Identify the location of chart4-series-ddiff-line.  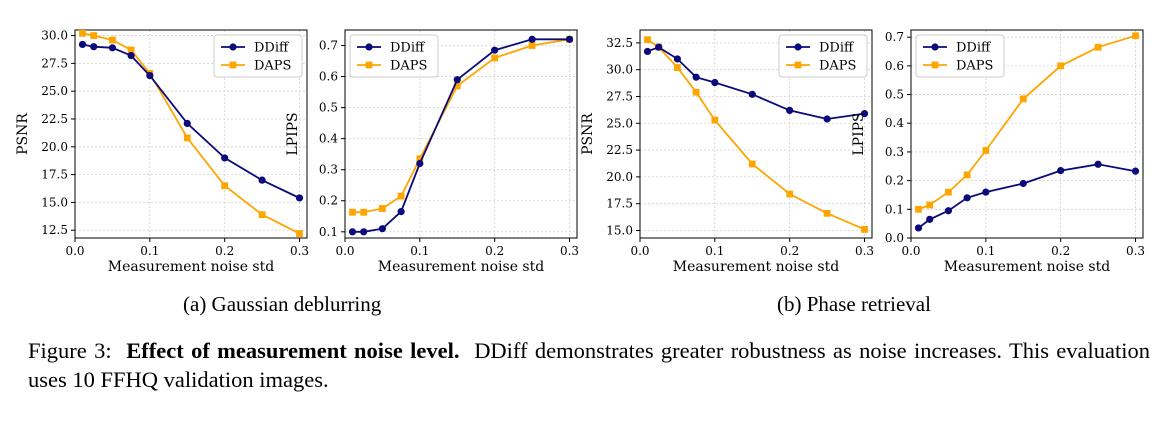
(1026, 196).